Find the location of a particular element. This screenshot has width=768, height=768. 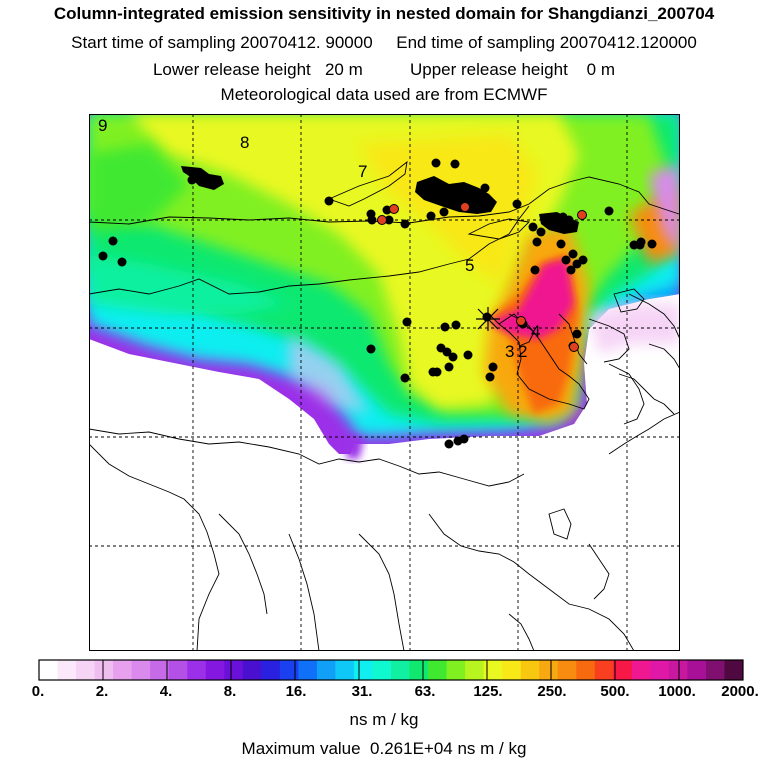

region-label-9: 9 is located at coordinates (102, 125).